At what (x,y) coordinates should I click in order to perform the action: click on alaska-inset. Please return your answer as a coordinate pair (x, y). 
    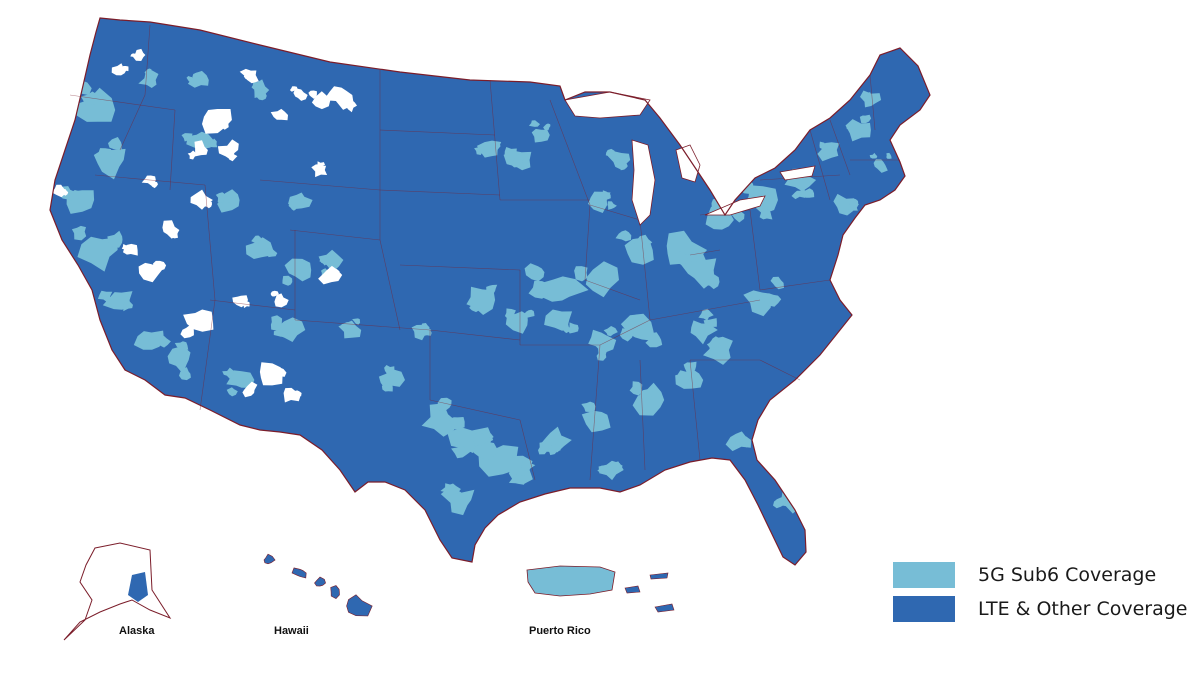
    Looking at the image, I should click on (117, 591).